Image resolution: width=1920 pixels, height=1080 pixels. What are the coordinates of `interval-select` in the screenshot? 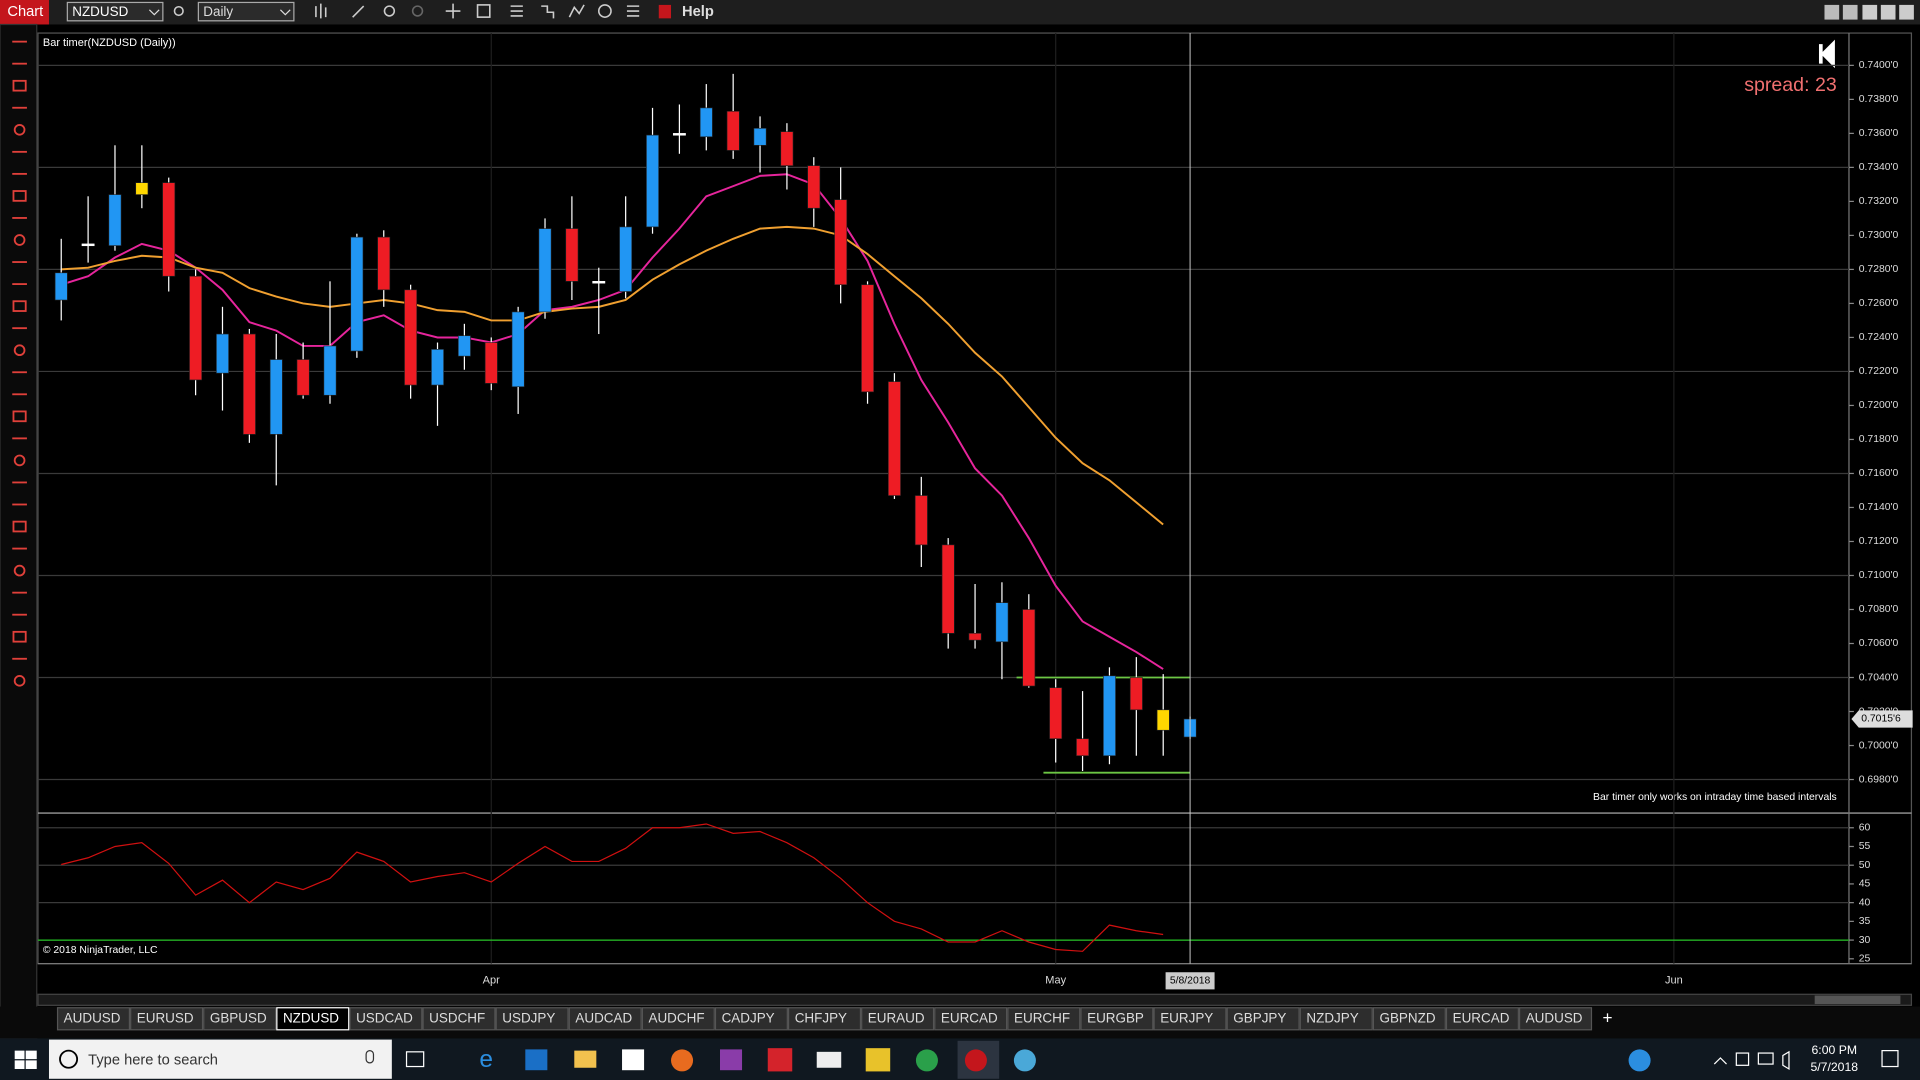 It's located at (246, 11).